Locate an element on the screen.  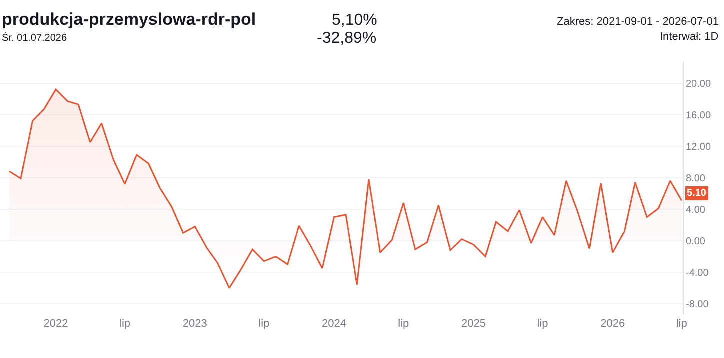
y-tick-label: 0.00 is located at coordinates (696, 242).